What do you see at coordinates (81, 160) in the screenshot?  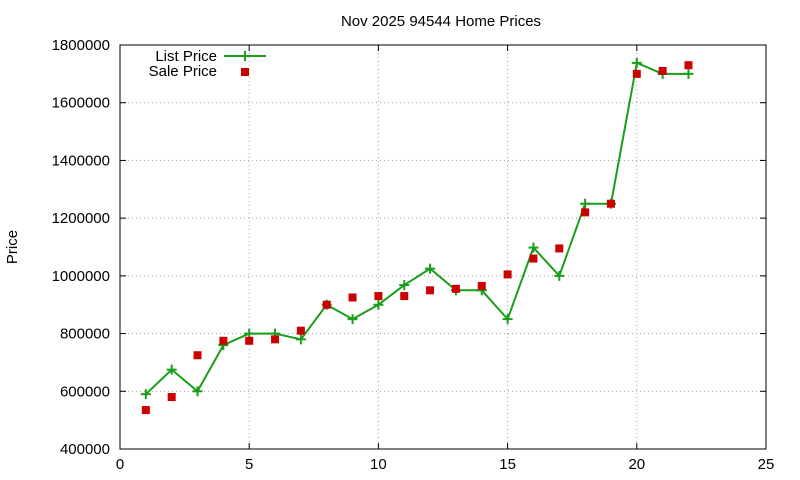 I see `y-tick-label: 1400000` at bounding box center [81, 160].